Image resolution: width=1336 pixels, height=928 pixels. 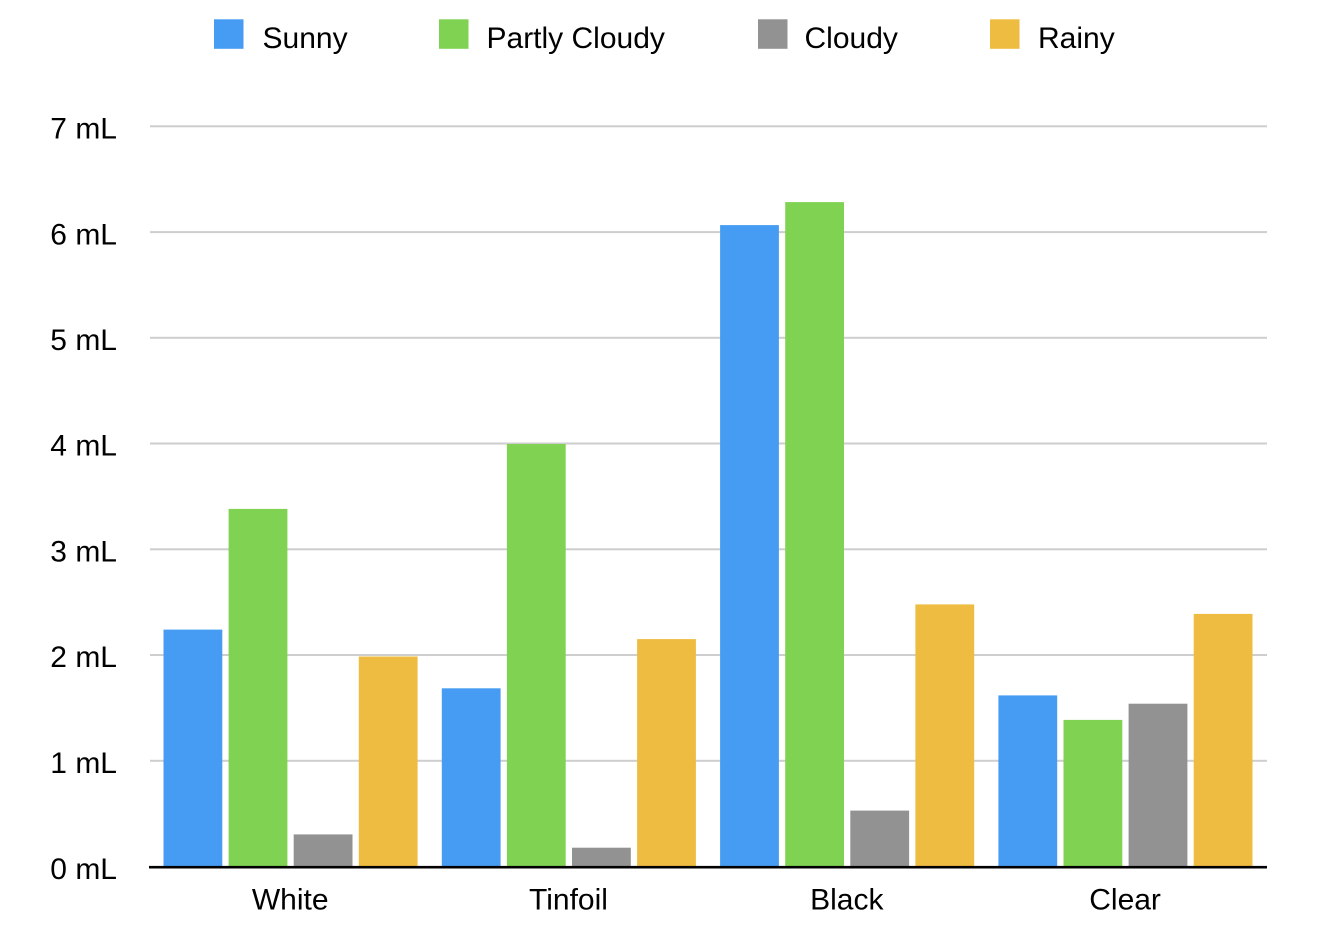 I want to click on svg-text: 6 mL, so click(x=83, y=234).